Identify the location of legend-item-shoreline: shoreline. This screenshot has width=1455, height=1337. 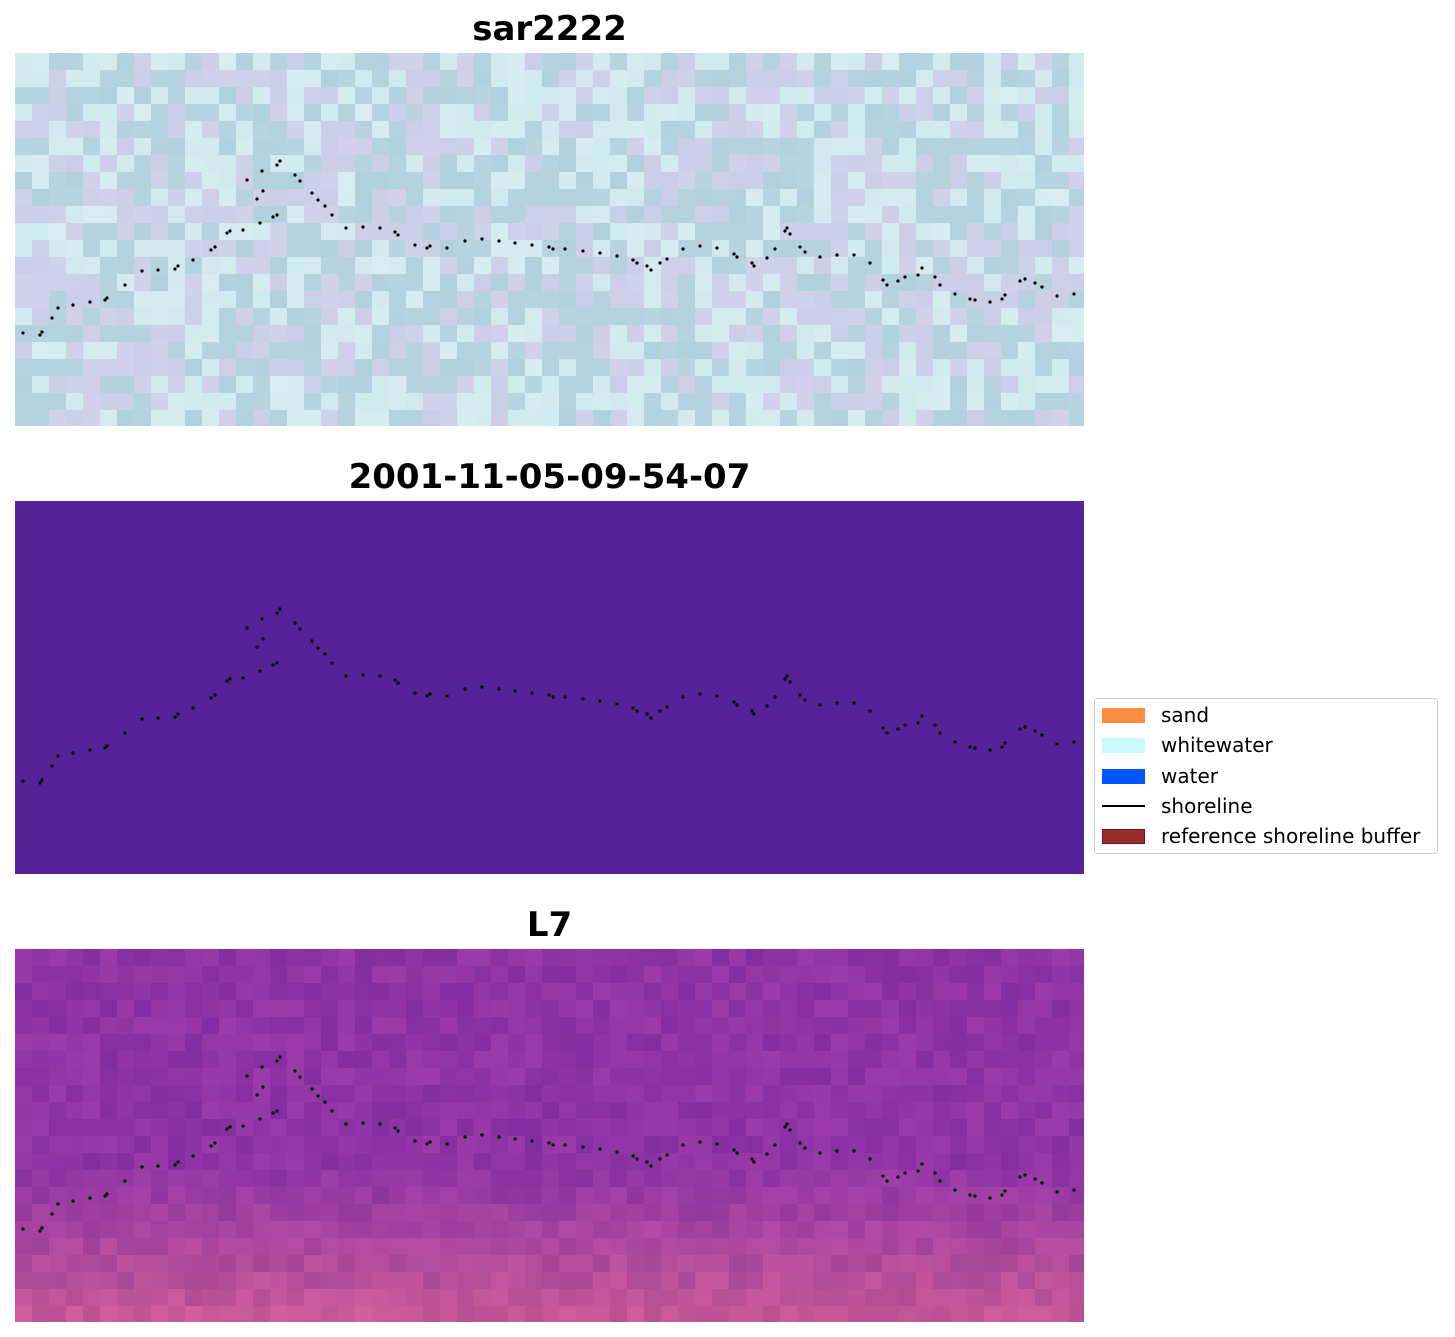
(1177, 806).